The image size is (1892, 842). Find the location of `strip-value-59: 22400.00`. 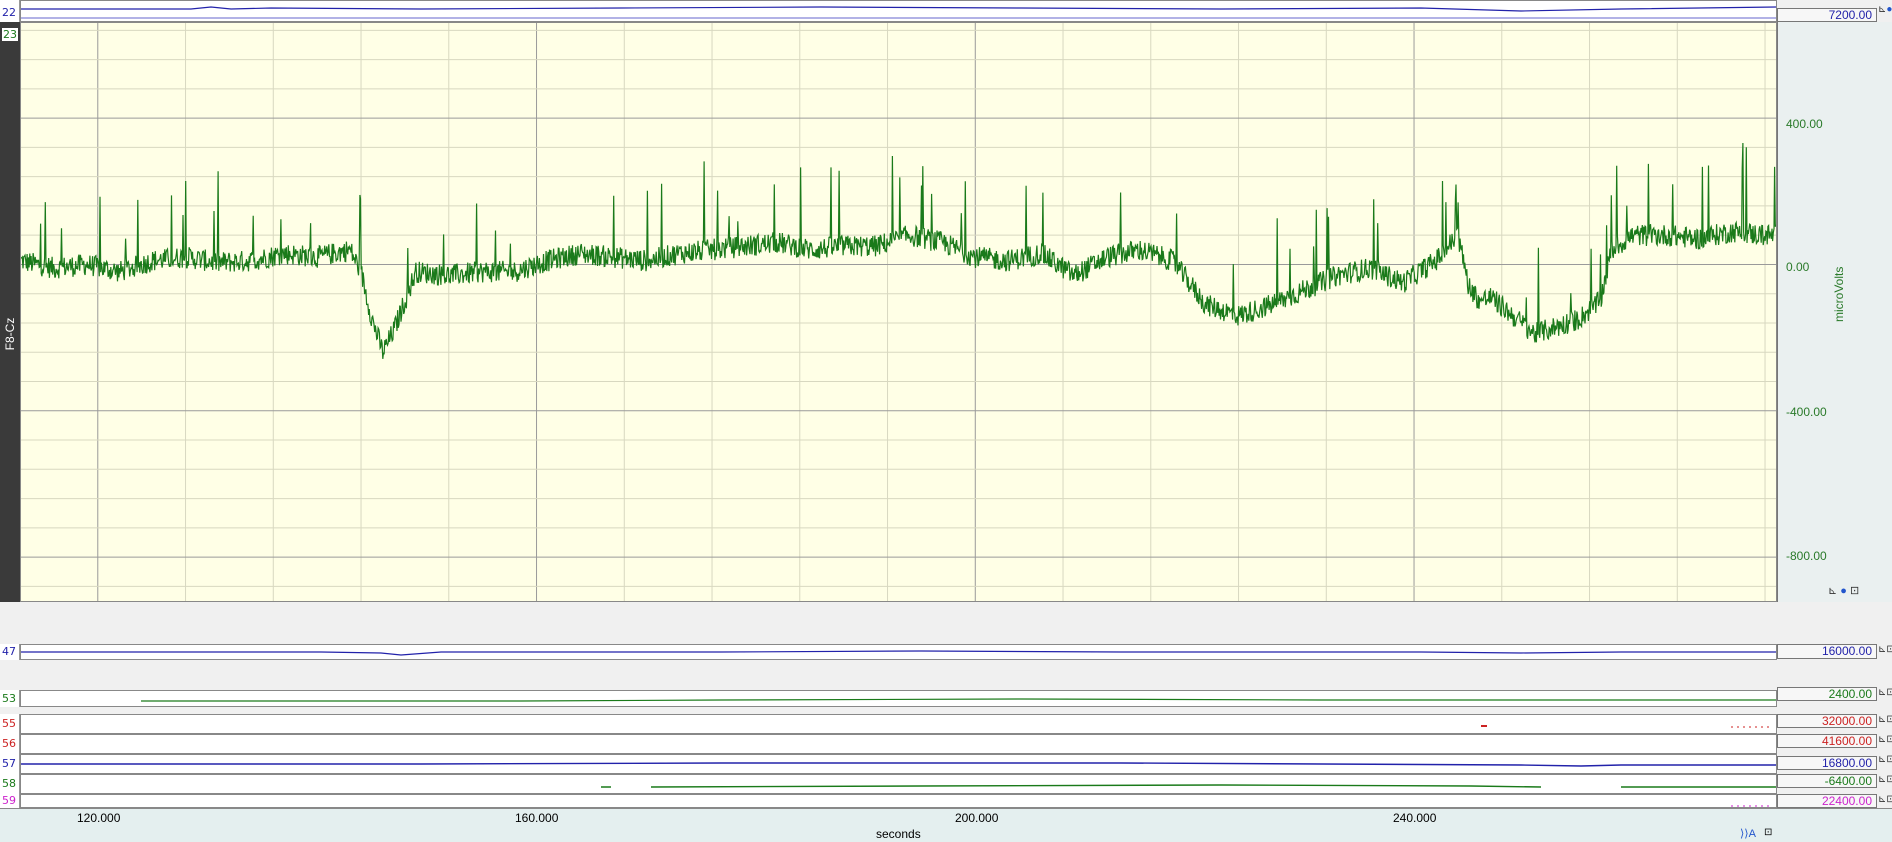

strip-value-59: 22400.00 is located at coordinates (1827, 801).